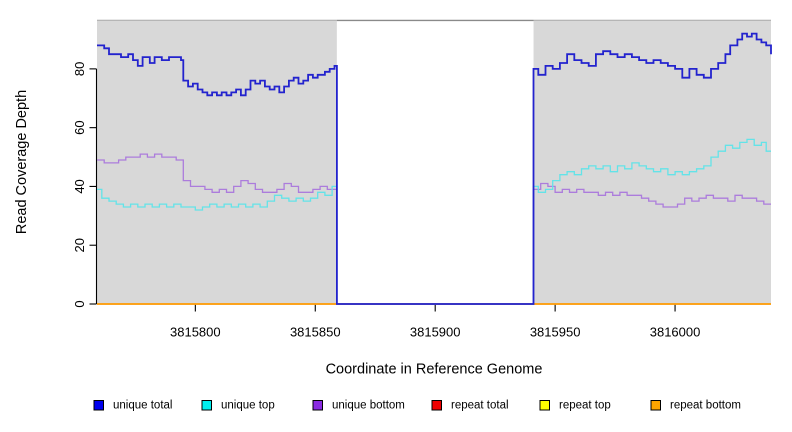  I want to click on x-tick-label-3816000: 3816000, so click(675, 332).